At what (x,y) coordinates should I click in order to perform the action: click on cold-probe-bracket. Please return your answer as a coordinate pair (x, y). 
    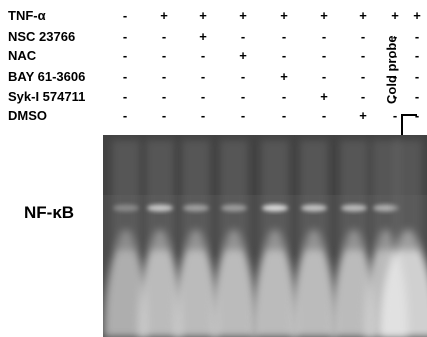
    Looking at the image, I should click on (409, 127).